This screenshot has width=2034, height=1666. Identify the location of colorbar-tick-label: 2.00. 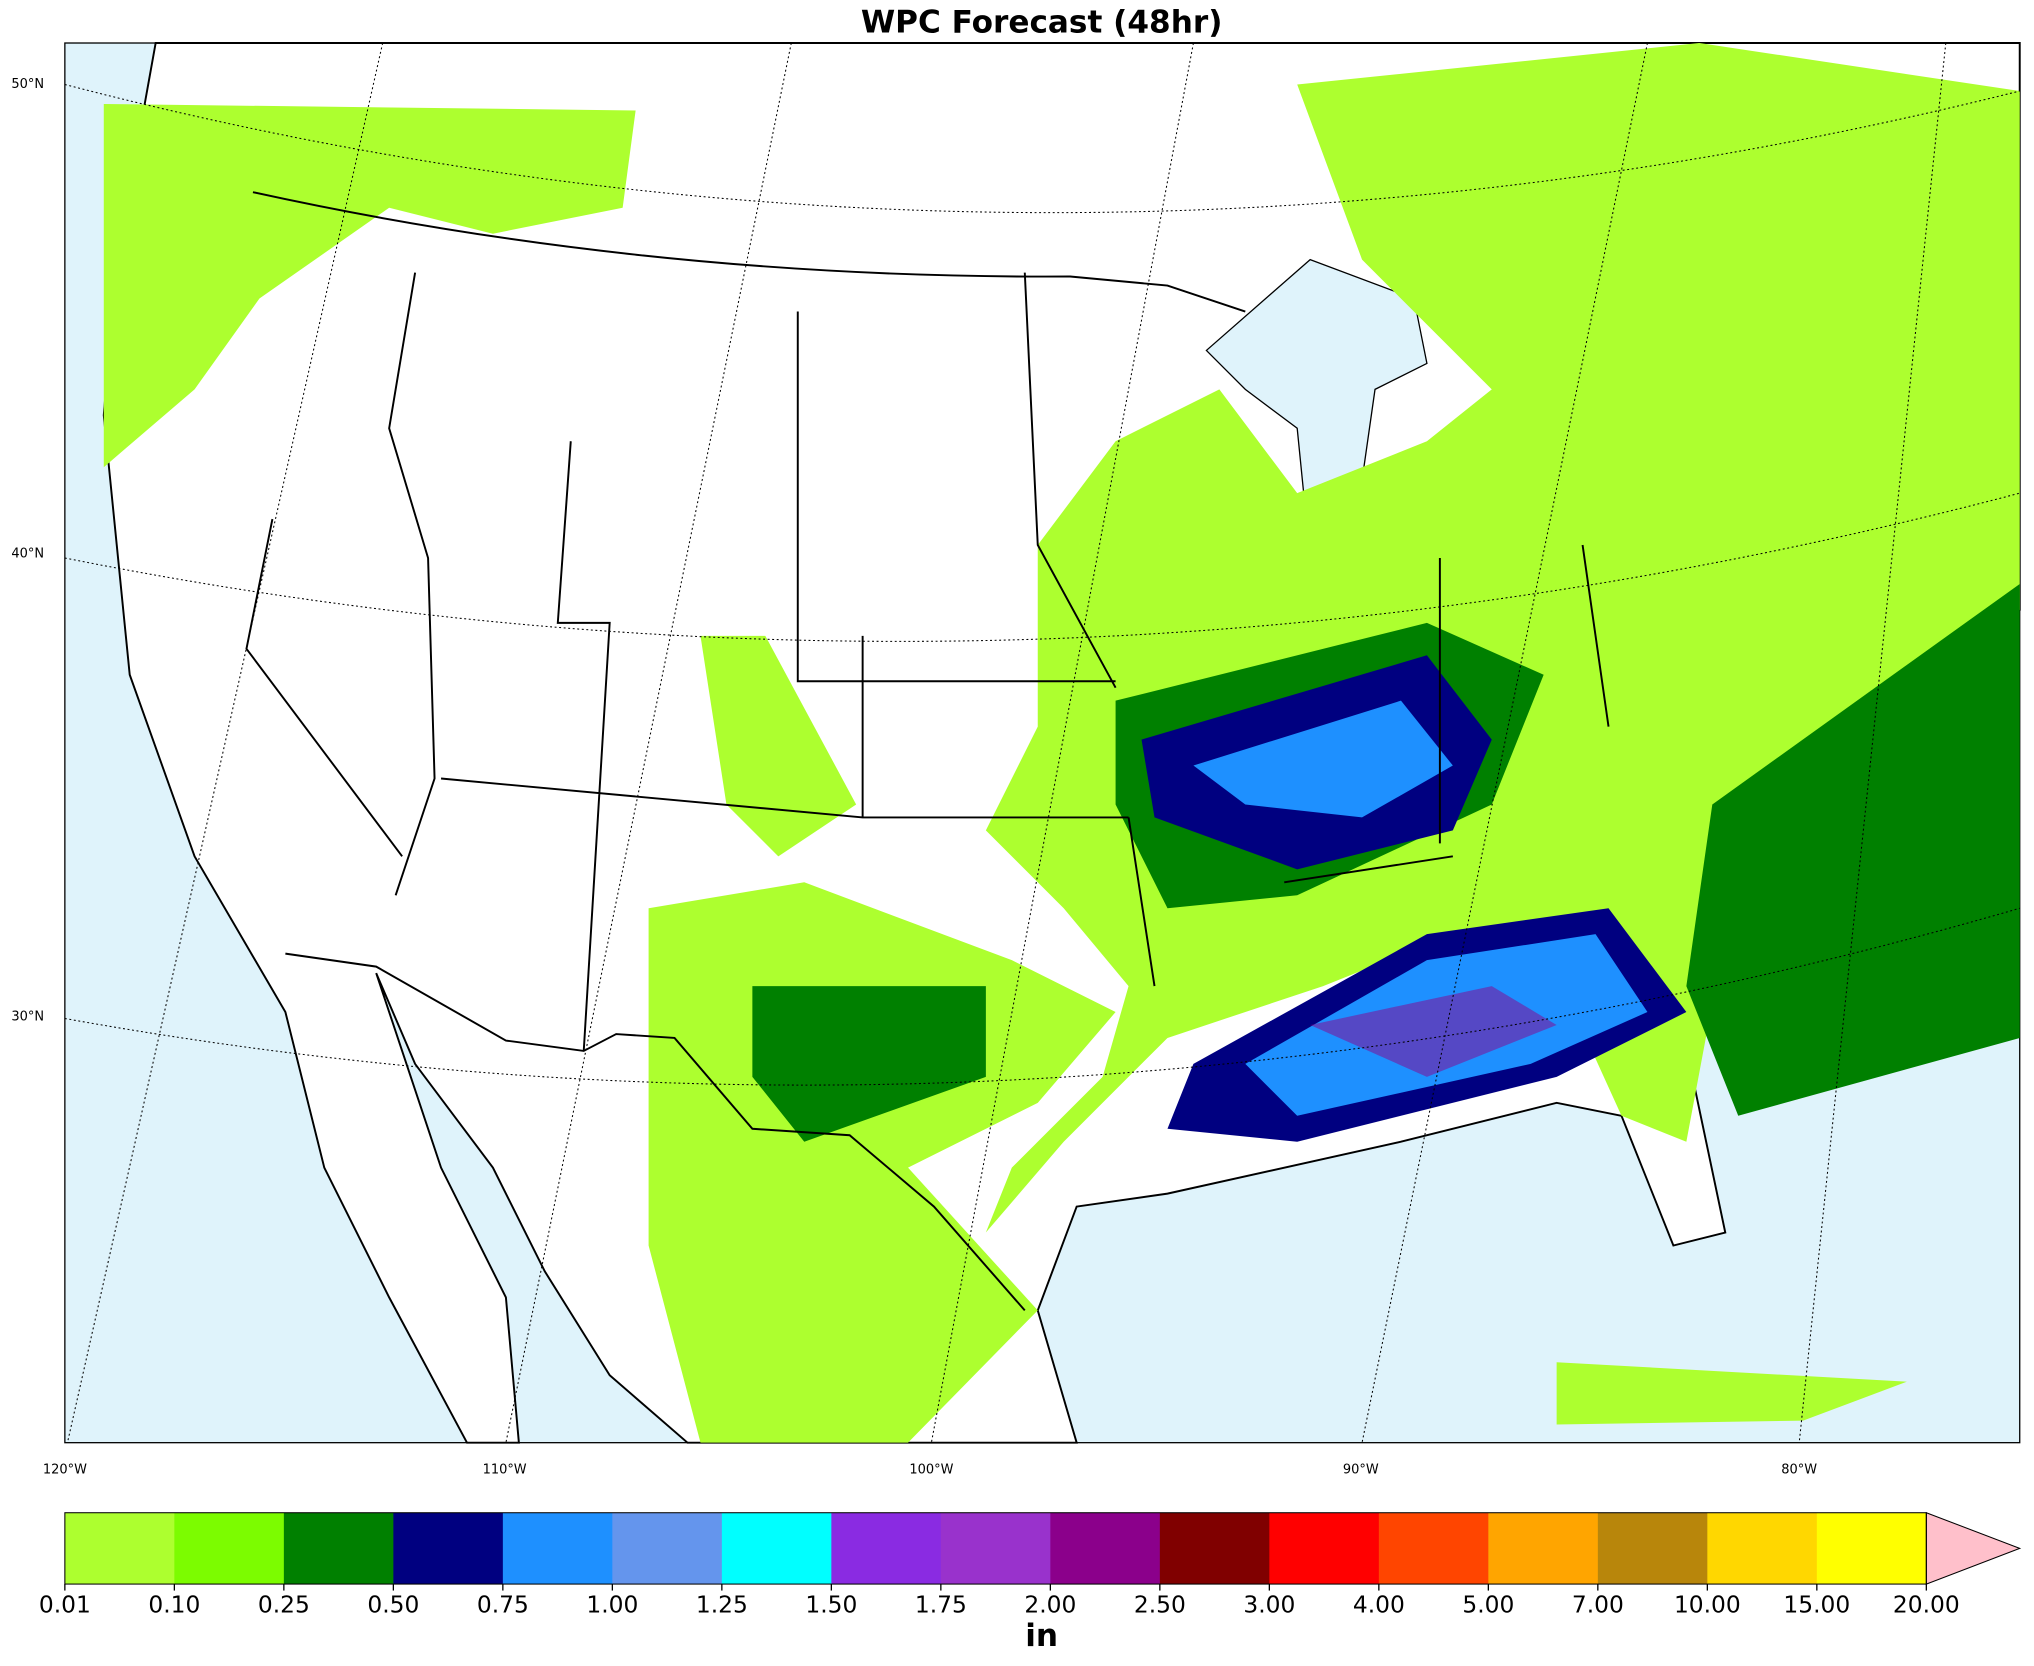
(1050, 1605).